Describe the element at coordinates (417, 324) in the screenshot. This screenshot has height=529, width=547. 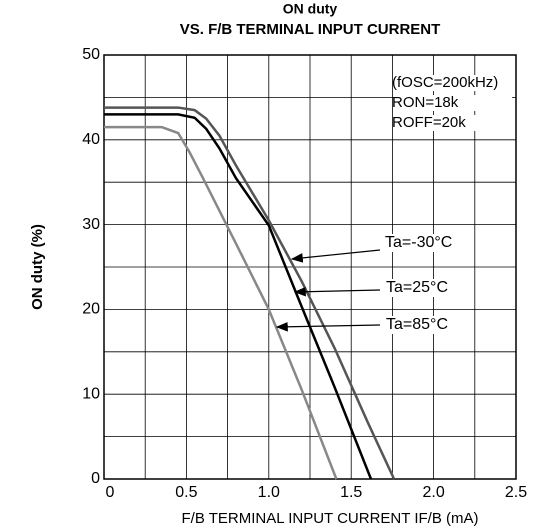
I see `series-label: Ta=85°C` at that location.